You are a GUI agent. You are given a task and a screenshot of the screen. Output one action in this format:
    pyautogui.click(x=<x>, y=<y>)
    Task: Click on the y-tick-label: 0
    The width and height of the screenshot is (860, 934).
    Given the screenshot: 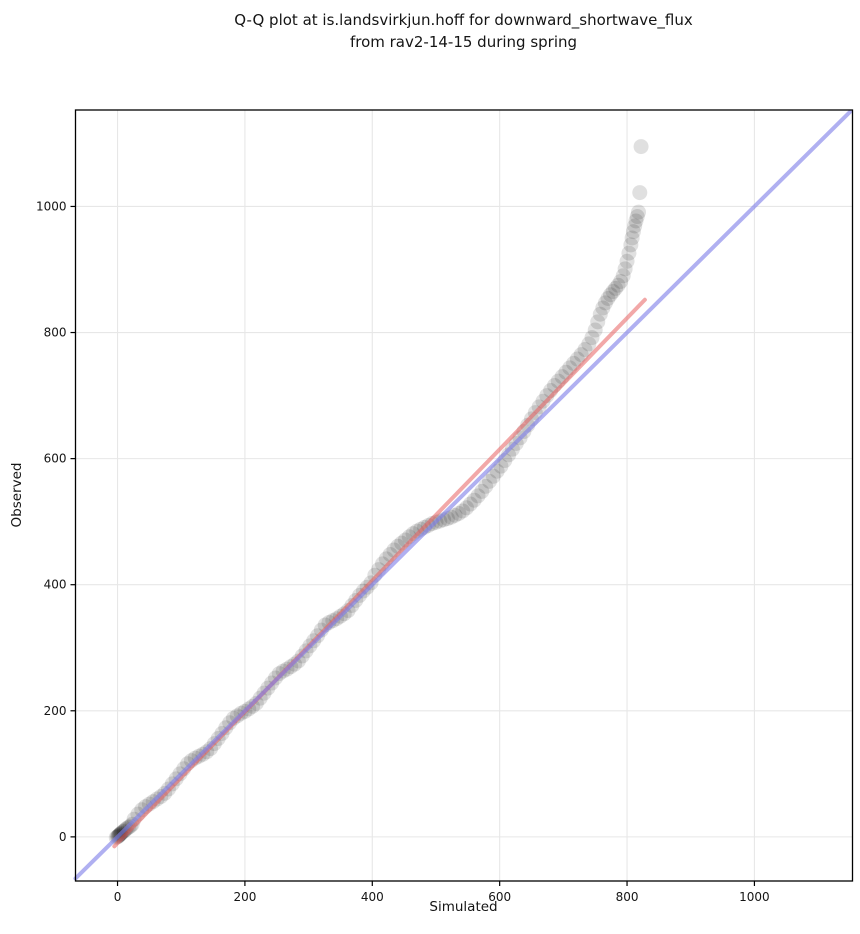 What is the action you would take?
    pyautogui.click(x=63, y=837)
    